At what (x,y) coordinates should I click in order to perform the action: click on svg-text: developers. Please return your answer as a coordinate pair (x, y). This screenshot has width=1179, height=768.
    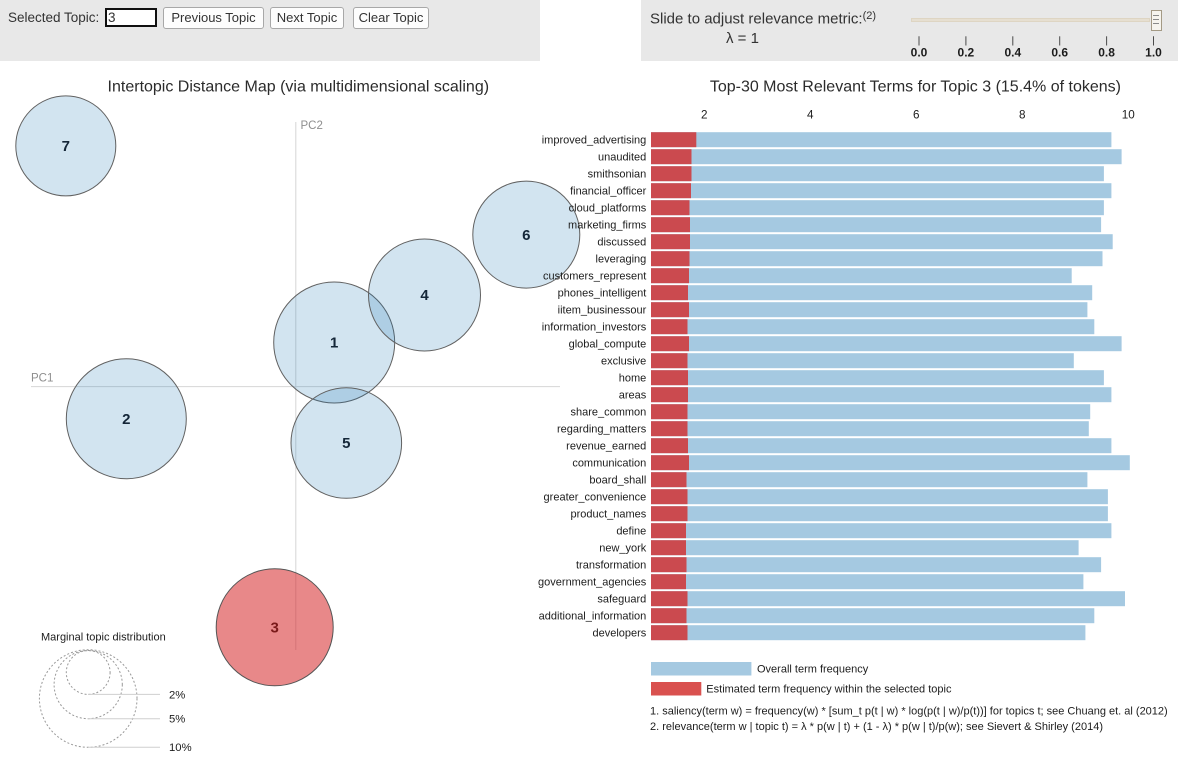
    Looking at the image, I should click on (619, 634).